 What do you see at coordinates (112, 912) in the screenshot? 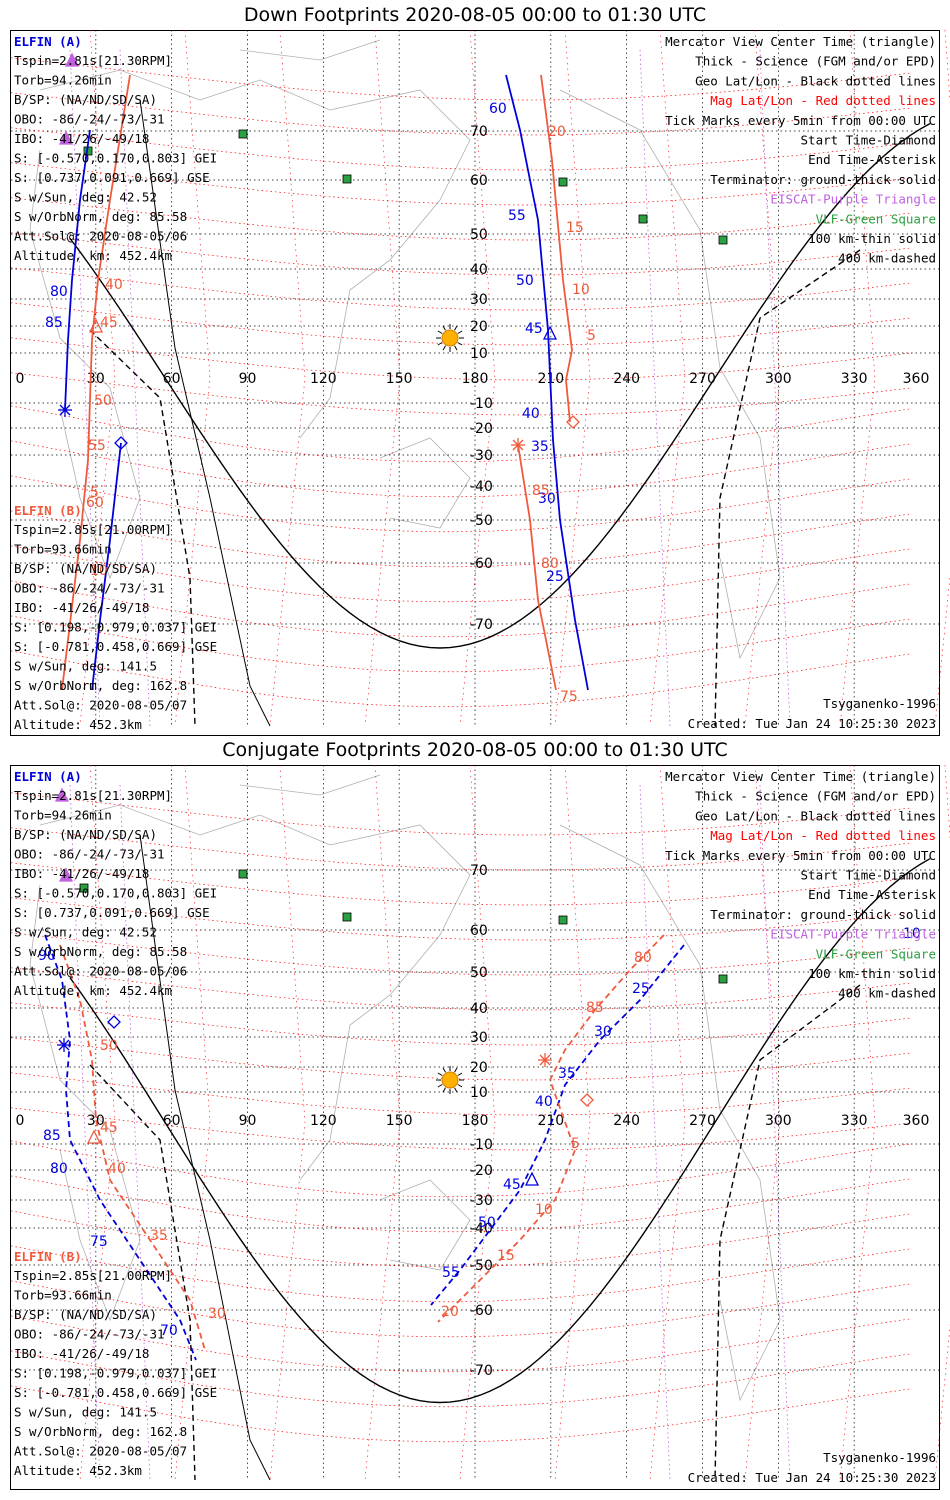
I see `elfin-a-info-line: S: [0.737,0.091,0.669] GSE` at bounding box center [112, 912].